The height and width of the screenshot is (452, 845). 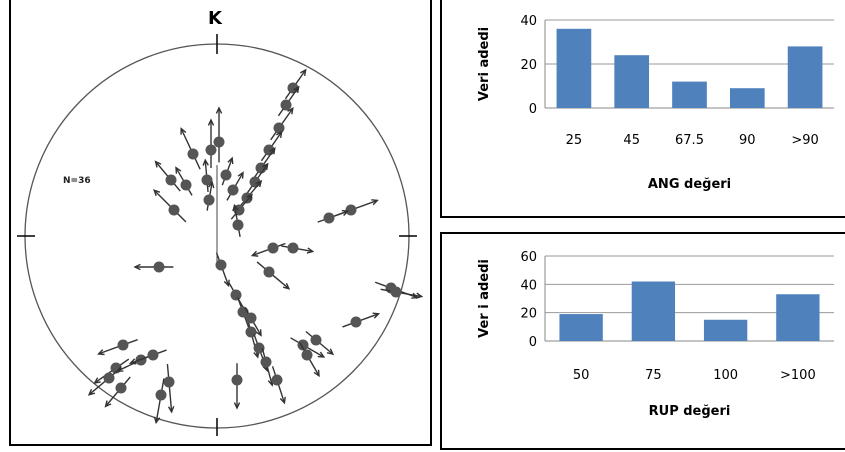 I want to click on x-axis-title: ANG değeri, so click(x=689, y=184).